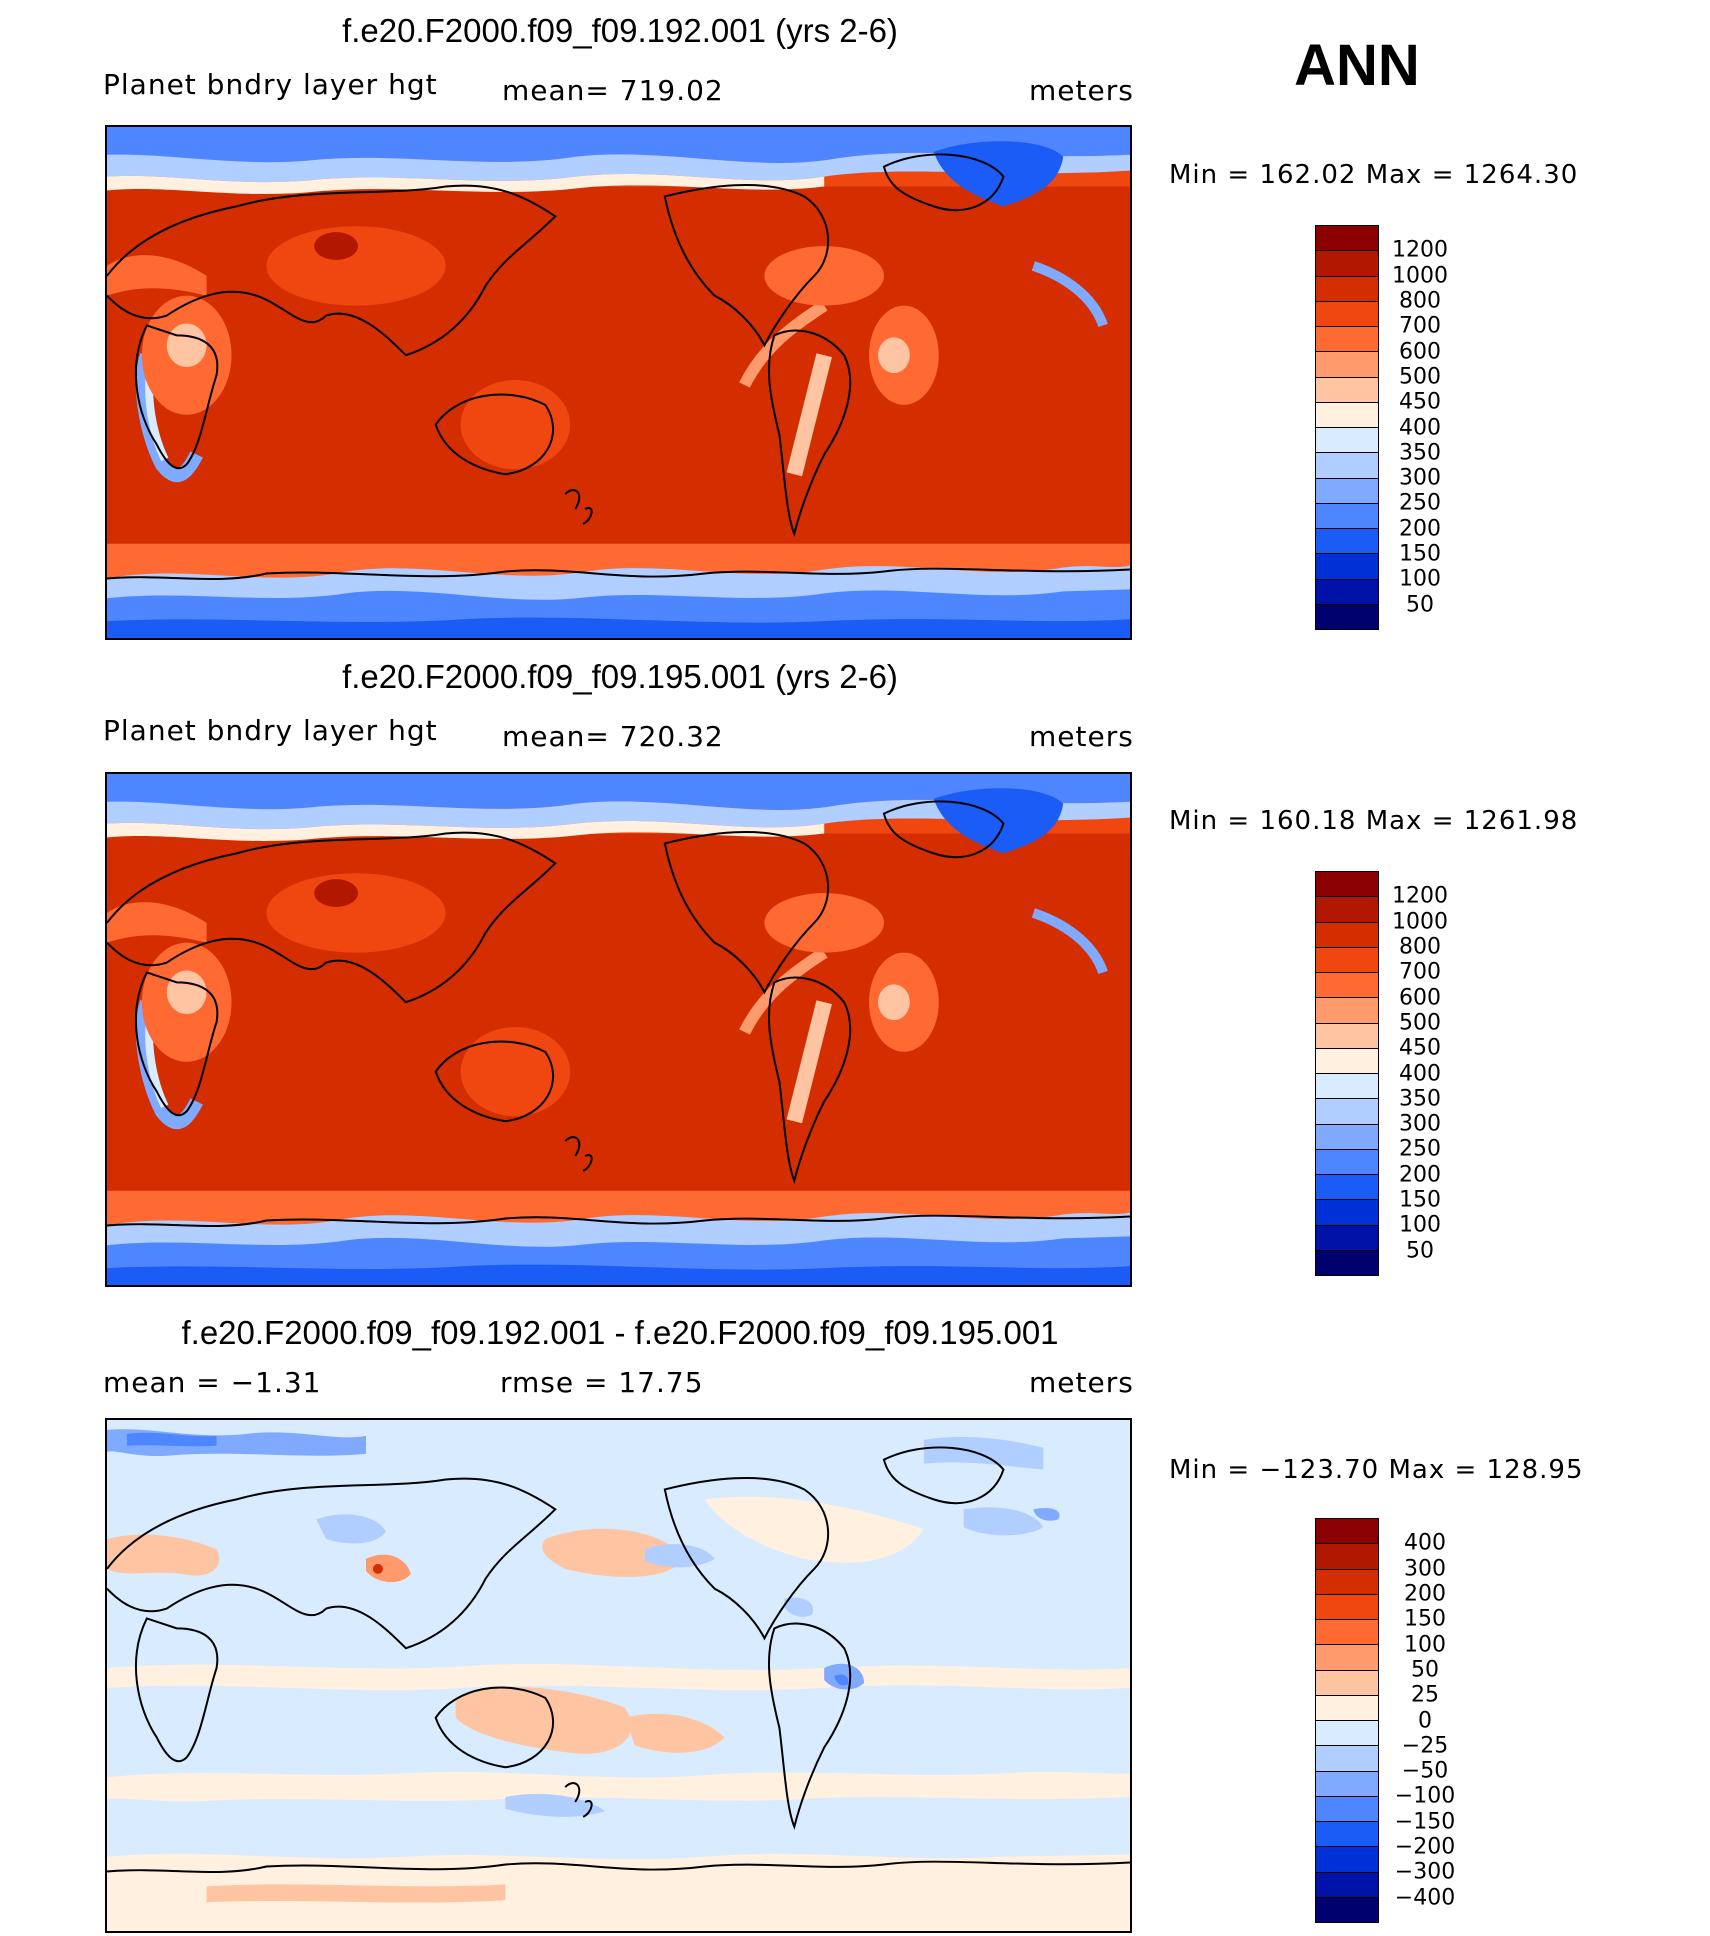  I want to click on panel-2-mean-label: mean= 720.32, so click(613, 736).